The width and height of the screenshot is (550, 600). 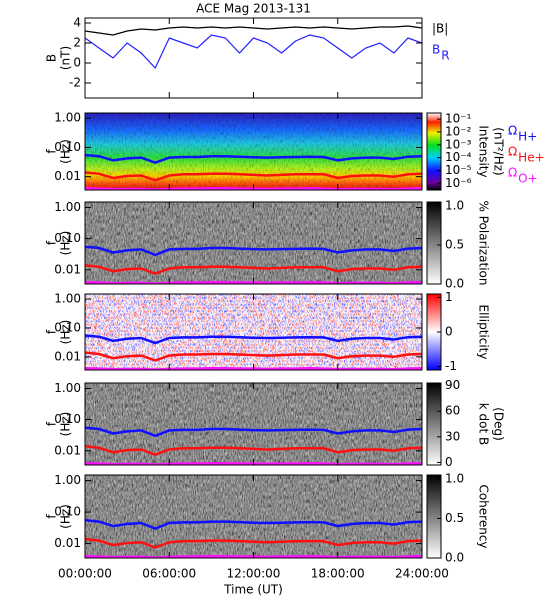 What do you see at coordinates (77, 63) in the screenshot?
I see `y-tick-label: 0` at bounding box center [77, 63].